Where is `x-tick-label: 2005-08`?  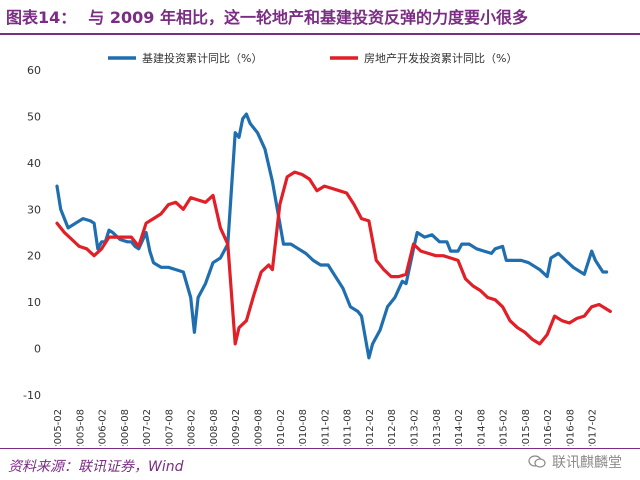 x-tick-label: 2005-08 is located at coordinates (80, 427).